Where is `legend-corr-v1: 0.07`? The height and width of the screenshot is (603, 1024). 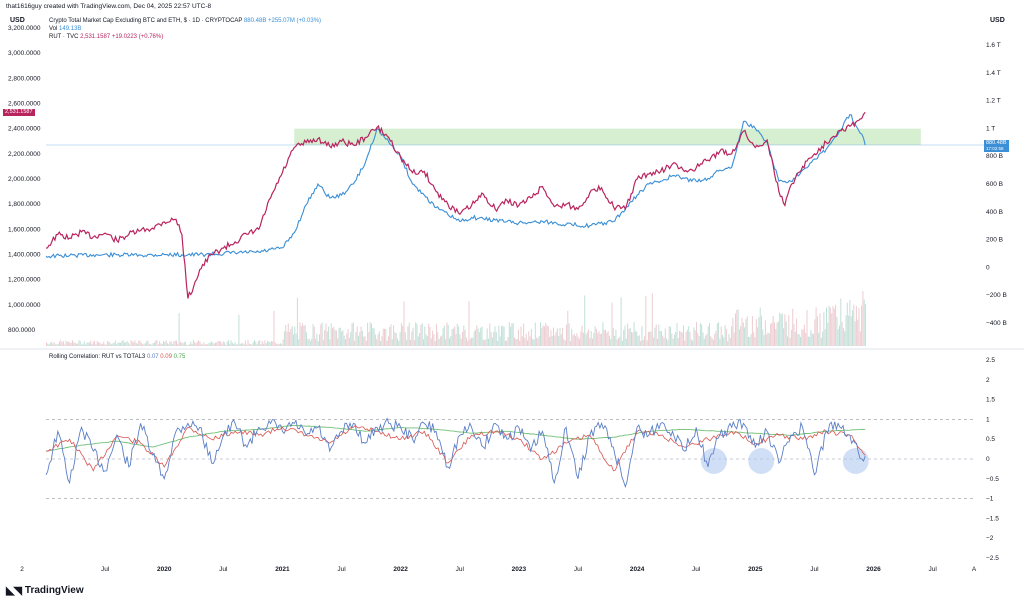 legend-corr-v1: 0.07 is located at coordinates (152, 357).